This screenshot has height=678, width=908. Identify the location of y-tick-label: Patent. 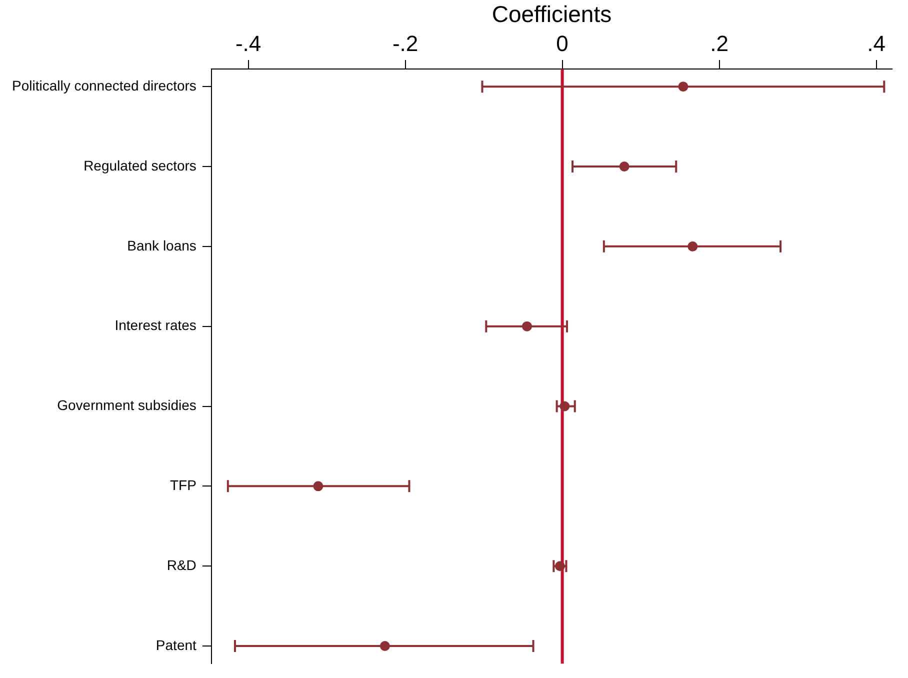
(176, 644).